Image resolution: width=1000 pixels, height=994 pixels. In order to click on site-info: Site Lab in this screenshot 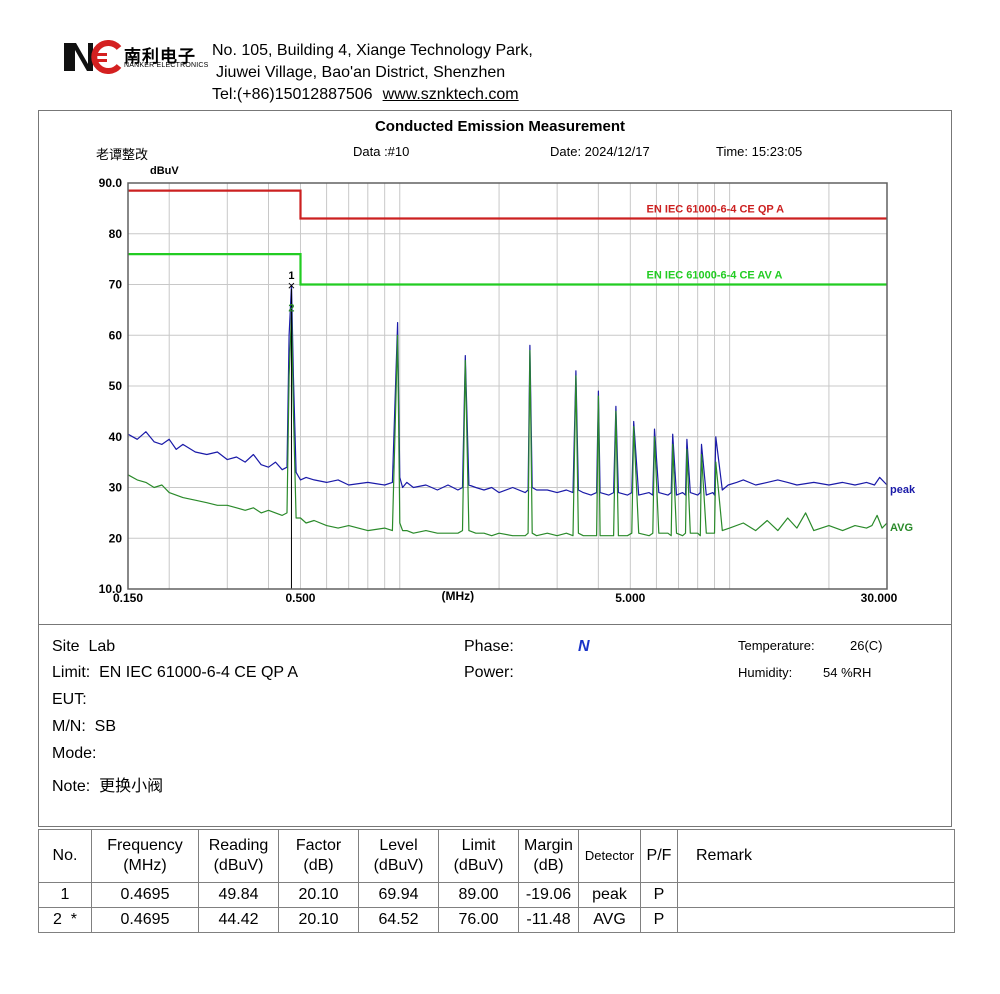, I will do `click(83, 647)`.